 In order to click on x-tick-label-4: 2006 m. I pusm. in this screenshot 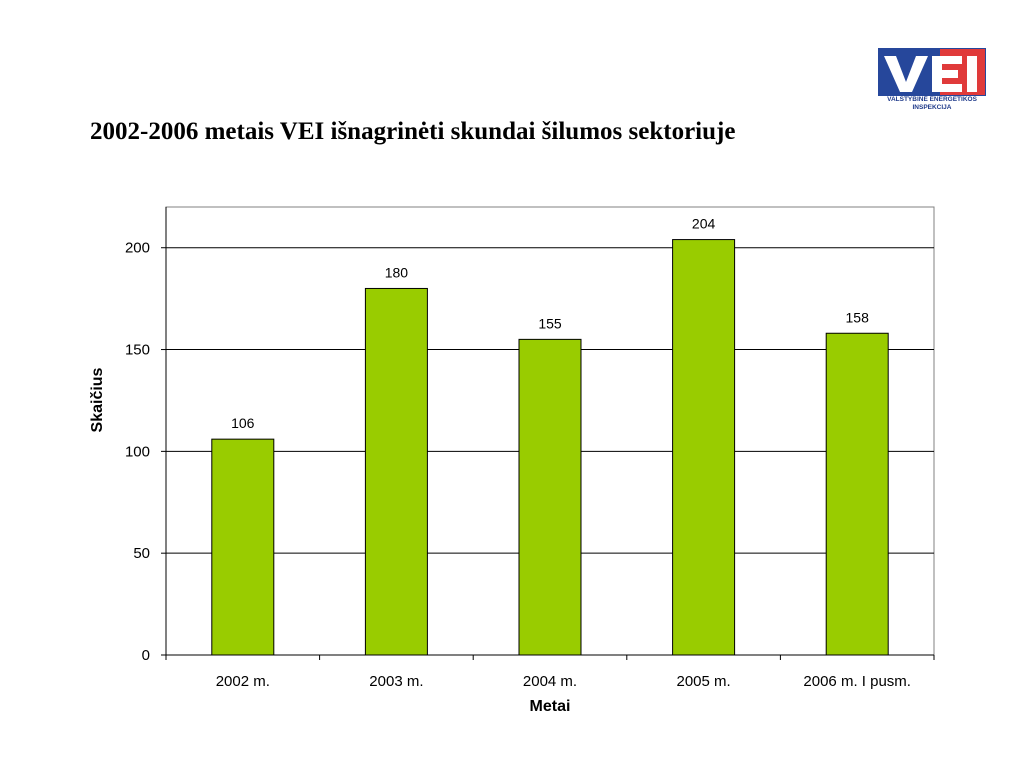, I will do `click(857, 681)`.